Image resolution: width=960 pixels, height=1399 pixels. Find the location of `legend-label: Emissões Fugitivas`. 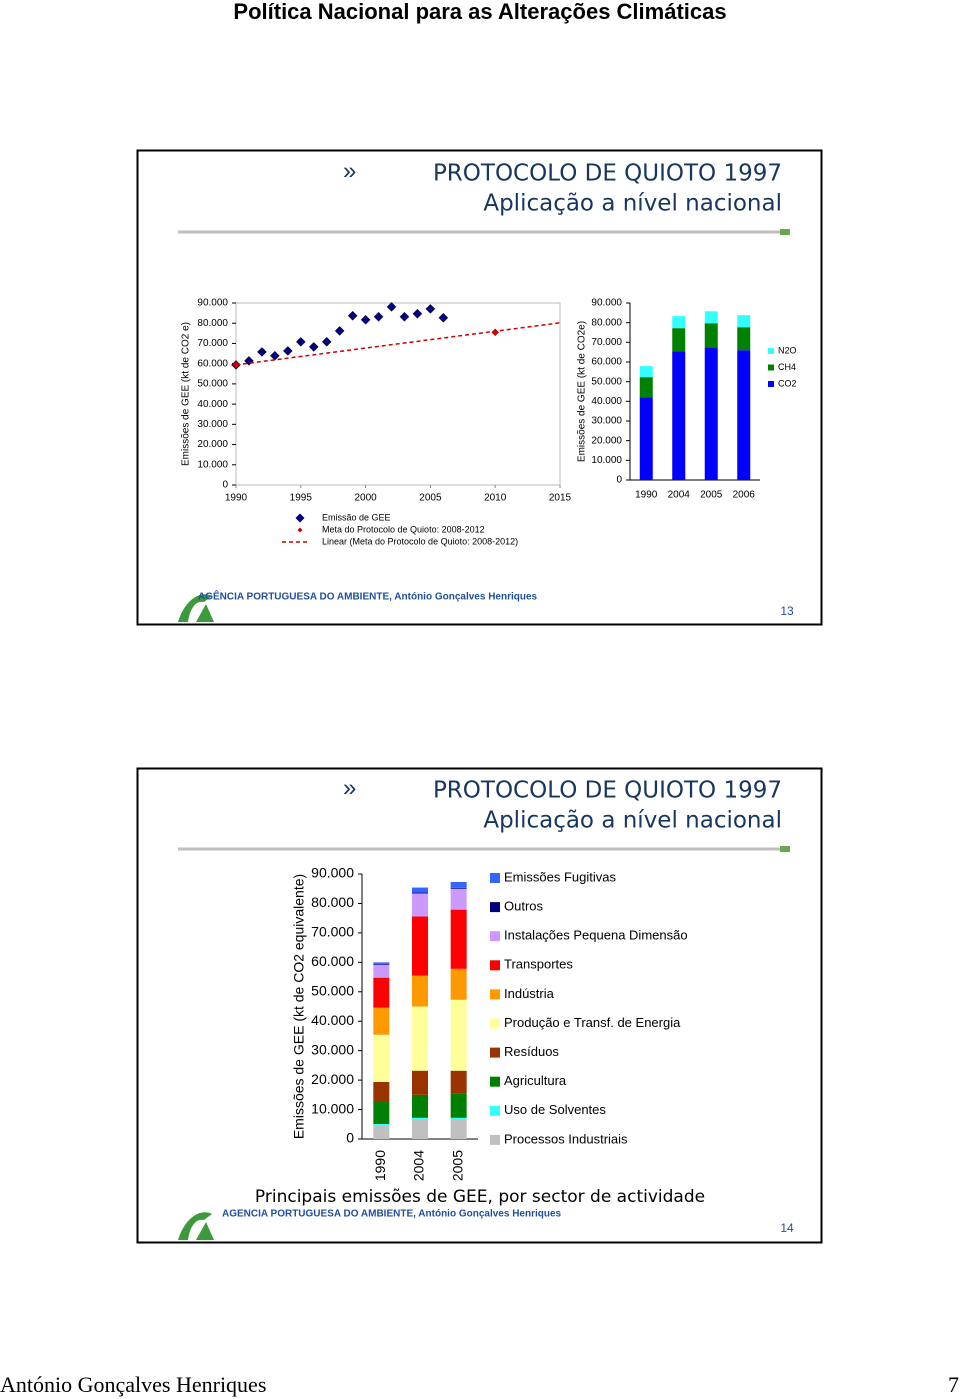

legend-label: Emissões Fugitivas is located at coordinates (560, 876).